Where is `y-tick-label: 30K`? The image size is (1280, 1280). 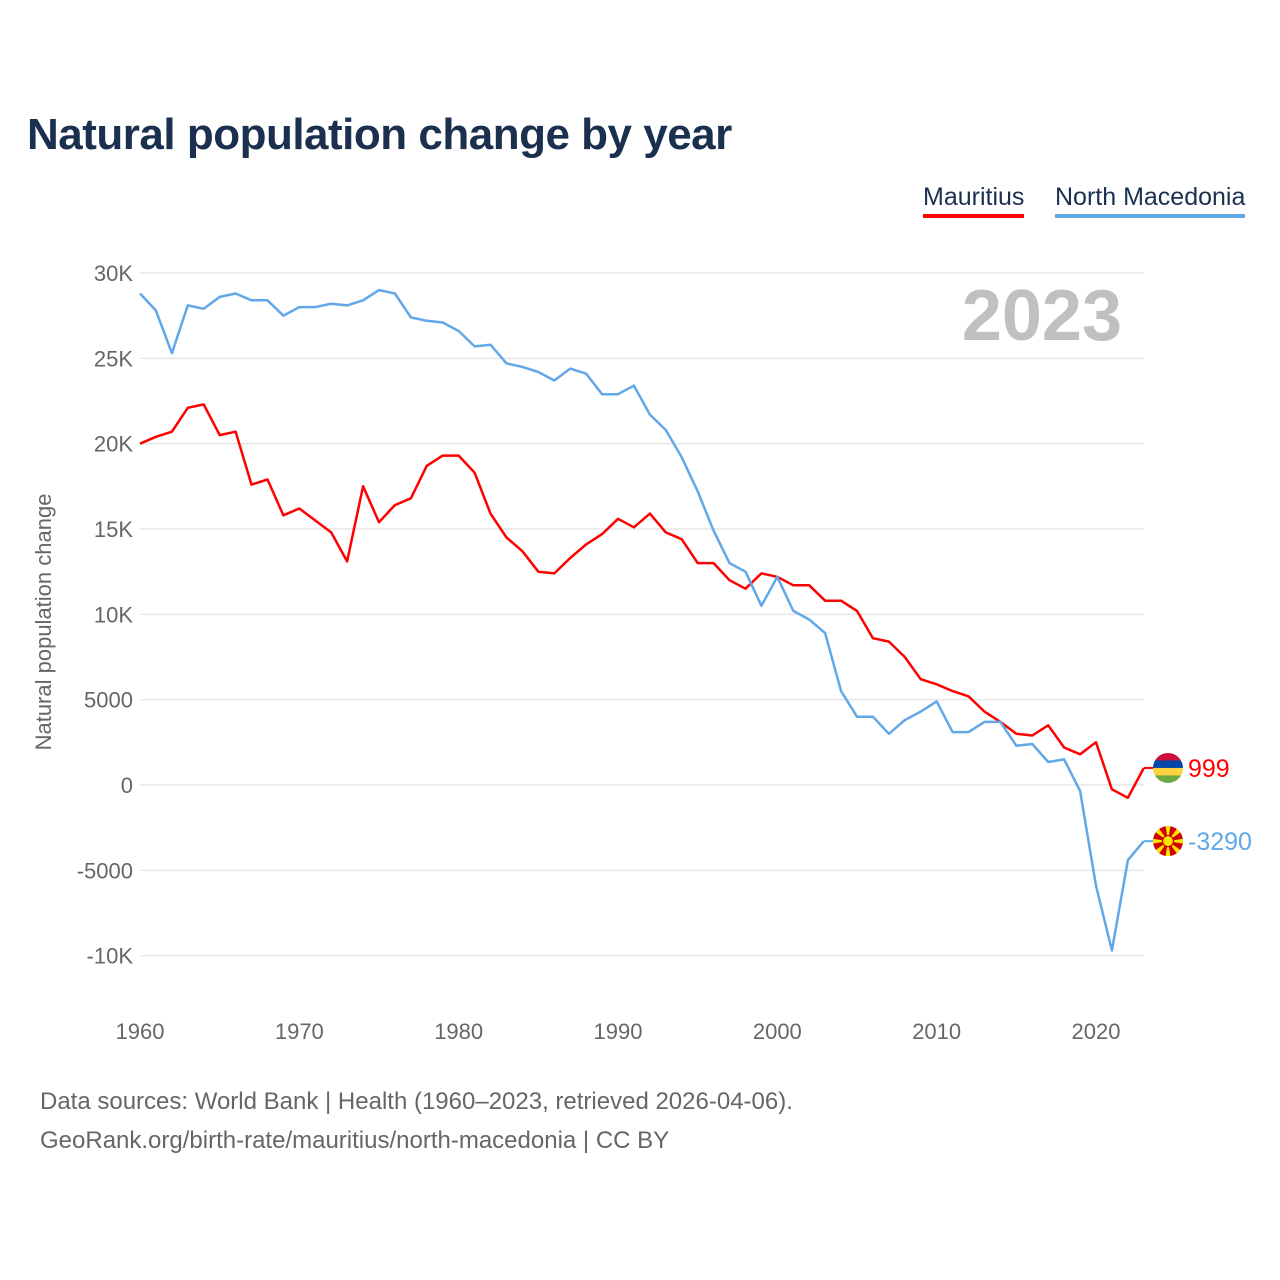
y-tick-label: 30K is located at coordinates (113, 273).